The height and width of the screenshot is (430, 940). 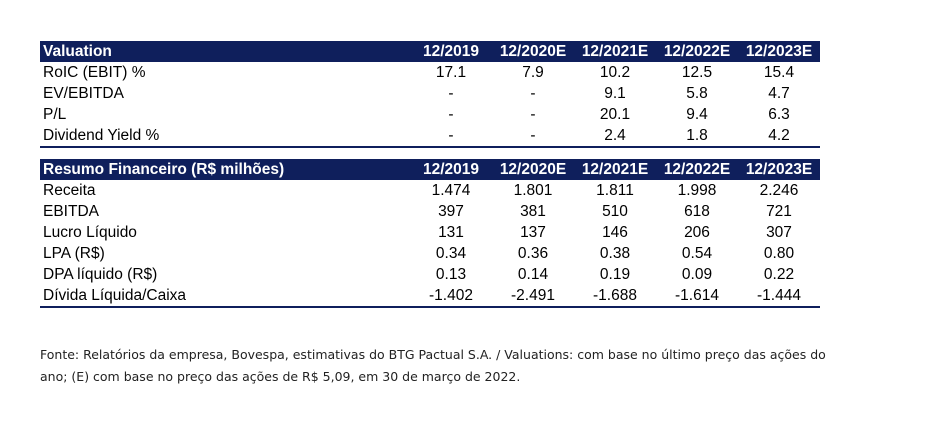 I want to click on cell-value: 2.4, so click(x=615, y=136).